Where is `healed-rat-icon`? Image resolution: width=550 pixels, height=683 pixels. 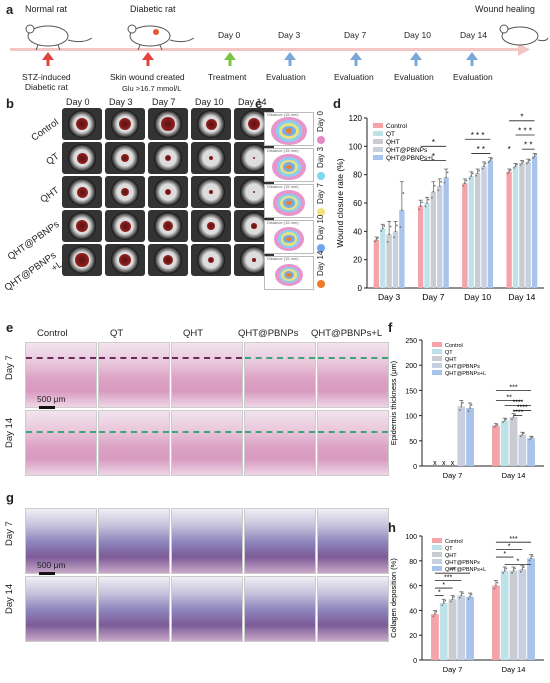 healed-rat-icon is located at coordinates (524, 35).